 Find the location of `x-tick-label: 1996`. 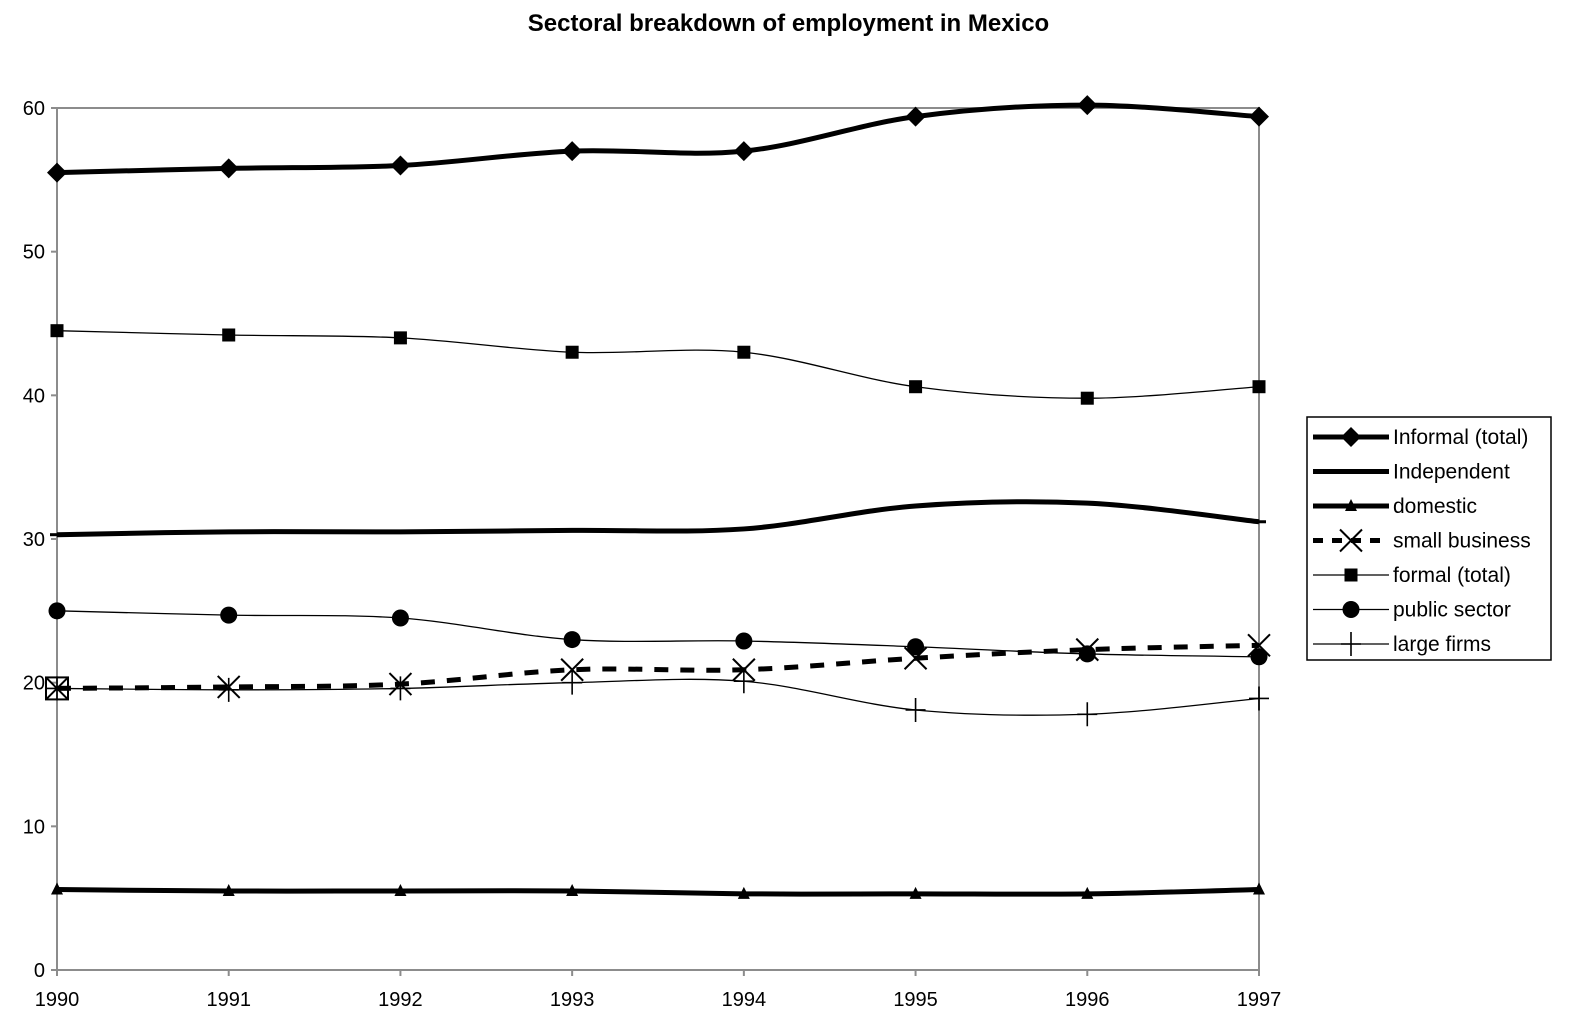

x-tick-label: 1996 is located at coordinates (1087, 1000).